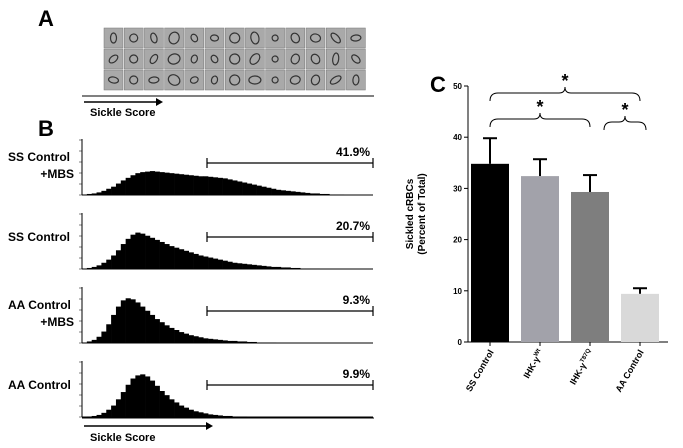  I want to click on y-tick-label: 10, so click(457, 291).